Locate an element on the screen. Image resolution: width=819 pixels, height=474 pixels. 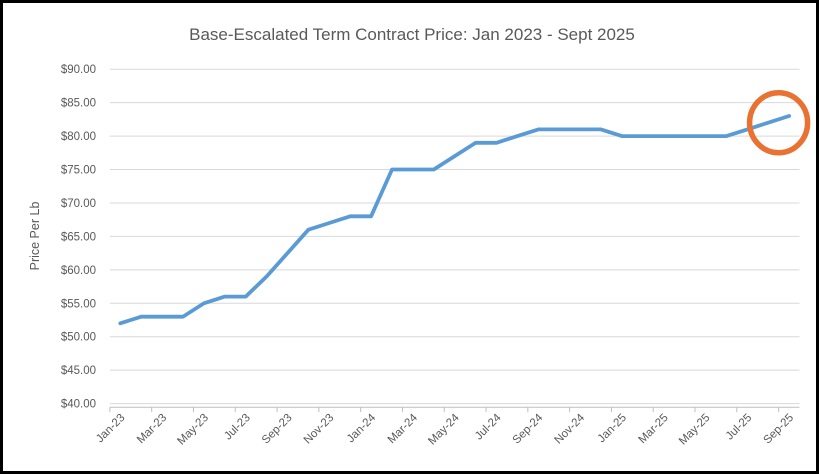
highlight-circle-annotation is located at coordinates (778, 122).